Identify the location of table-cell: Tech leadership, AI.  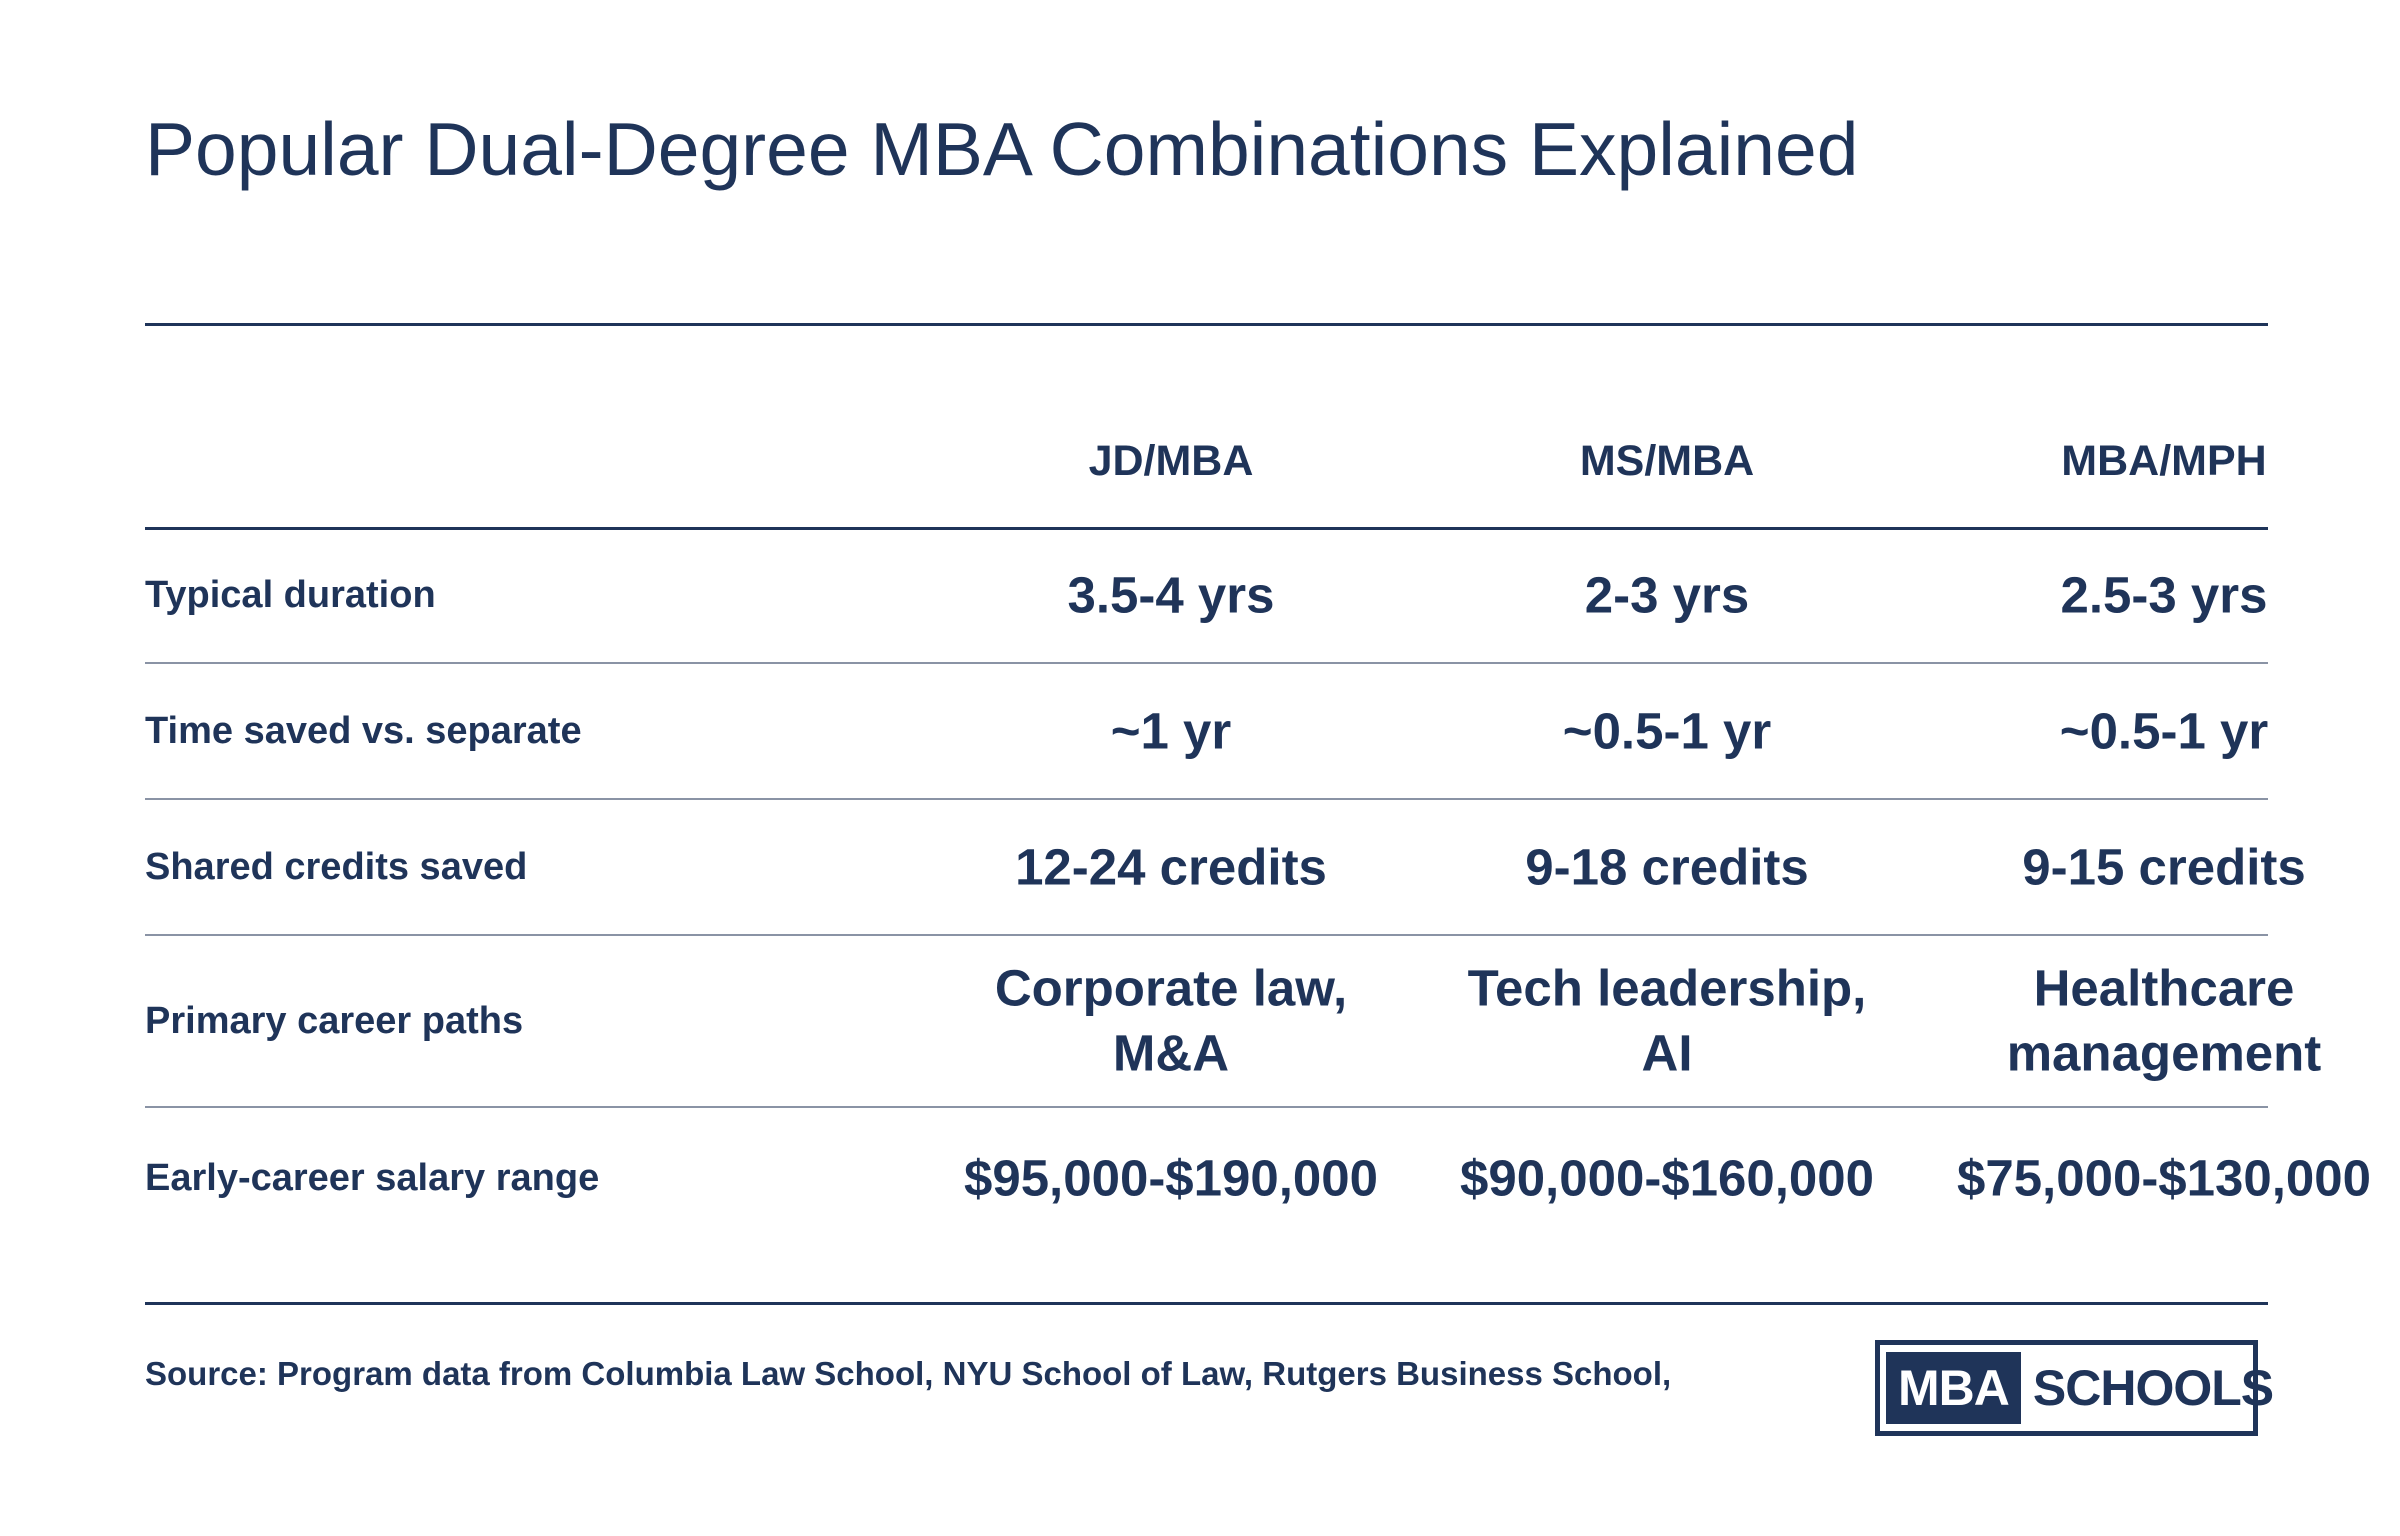
(1667, 1020).